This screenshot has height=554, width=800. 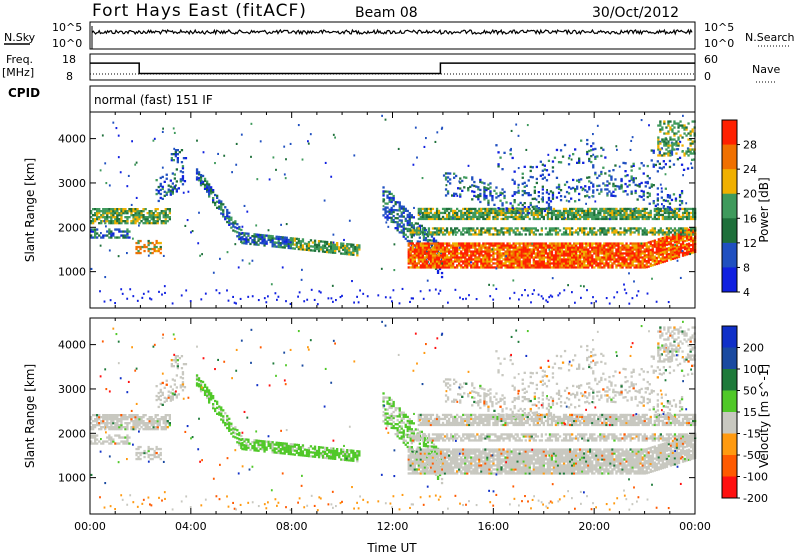 What do you see at coordinates (766, 69) in the screenshot?
I see `nave-label: Nave` at bounding box center [766, 69].